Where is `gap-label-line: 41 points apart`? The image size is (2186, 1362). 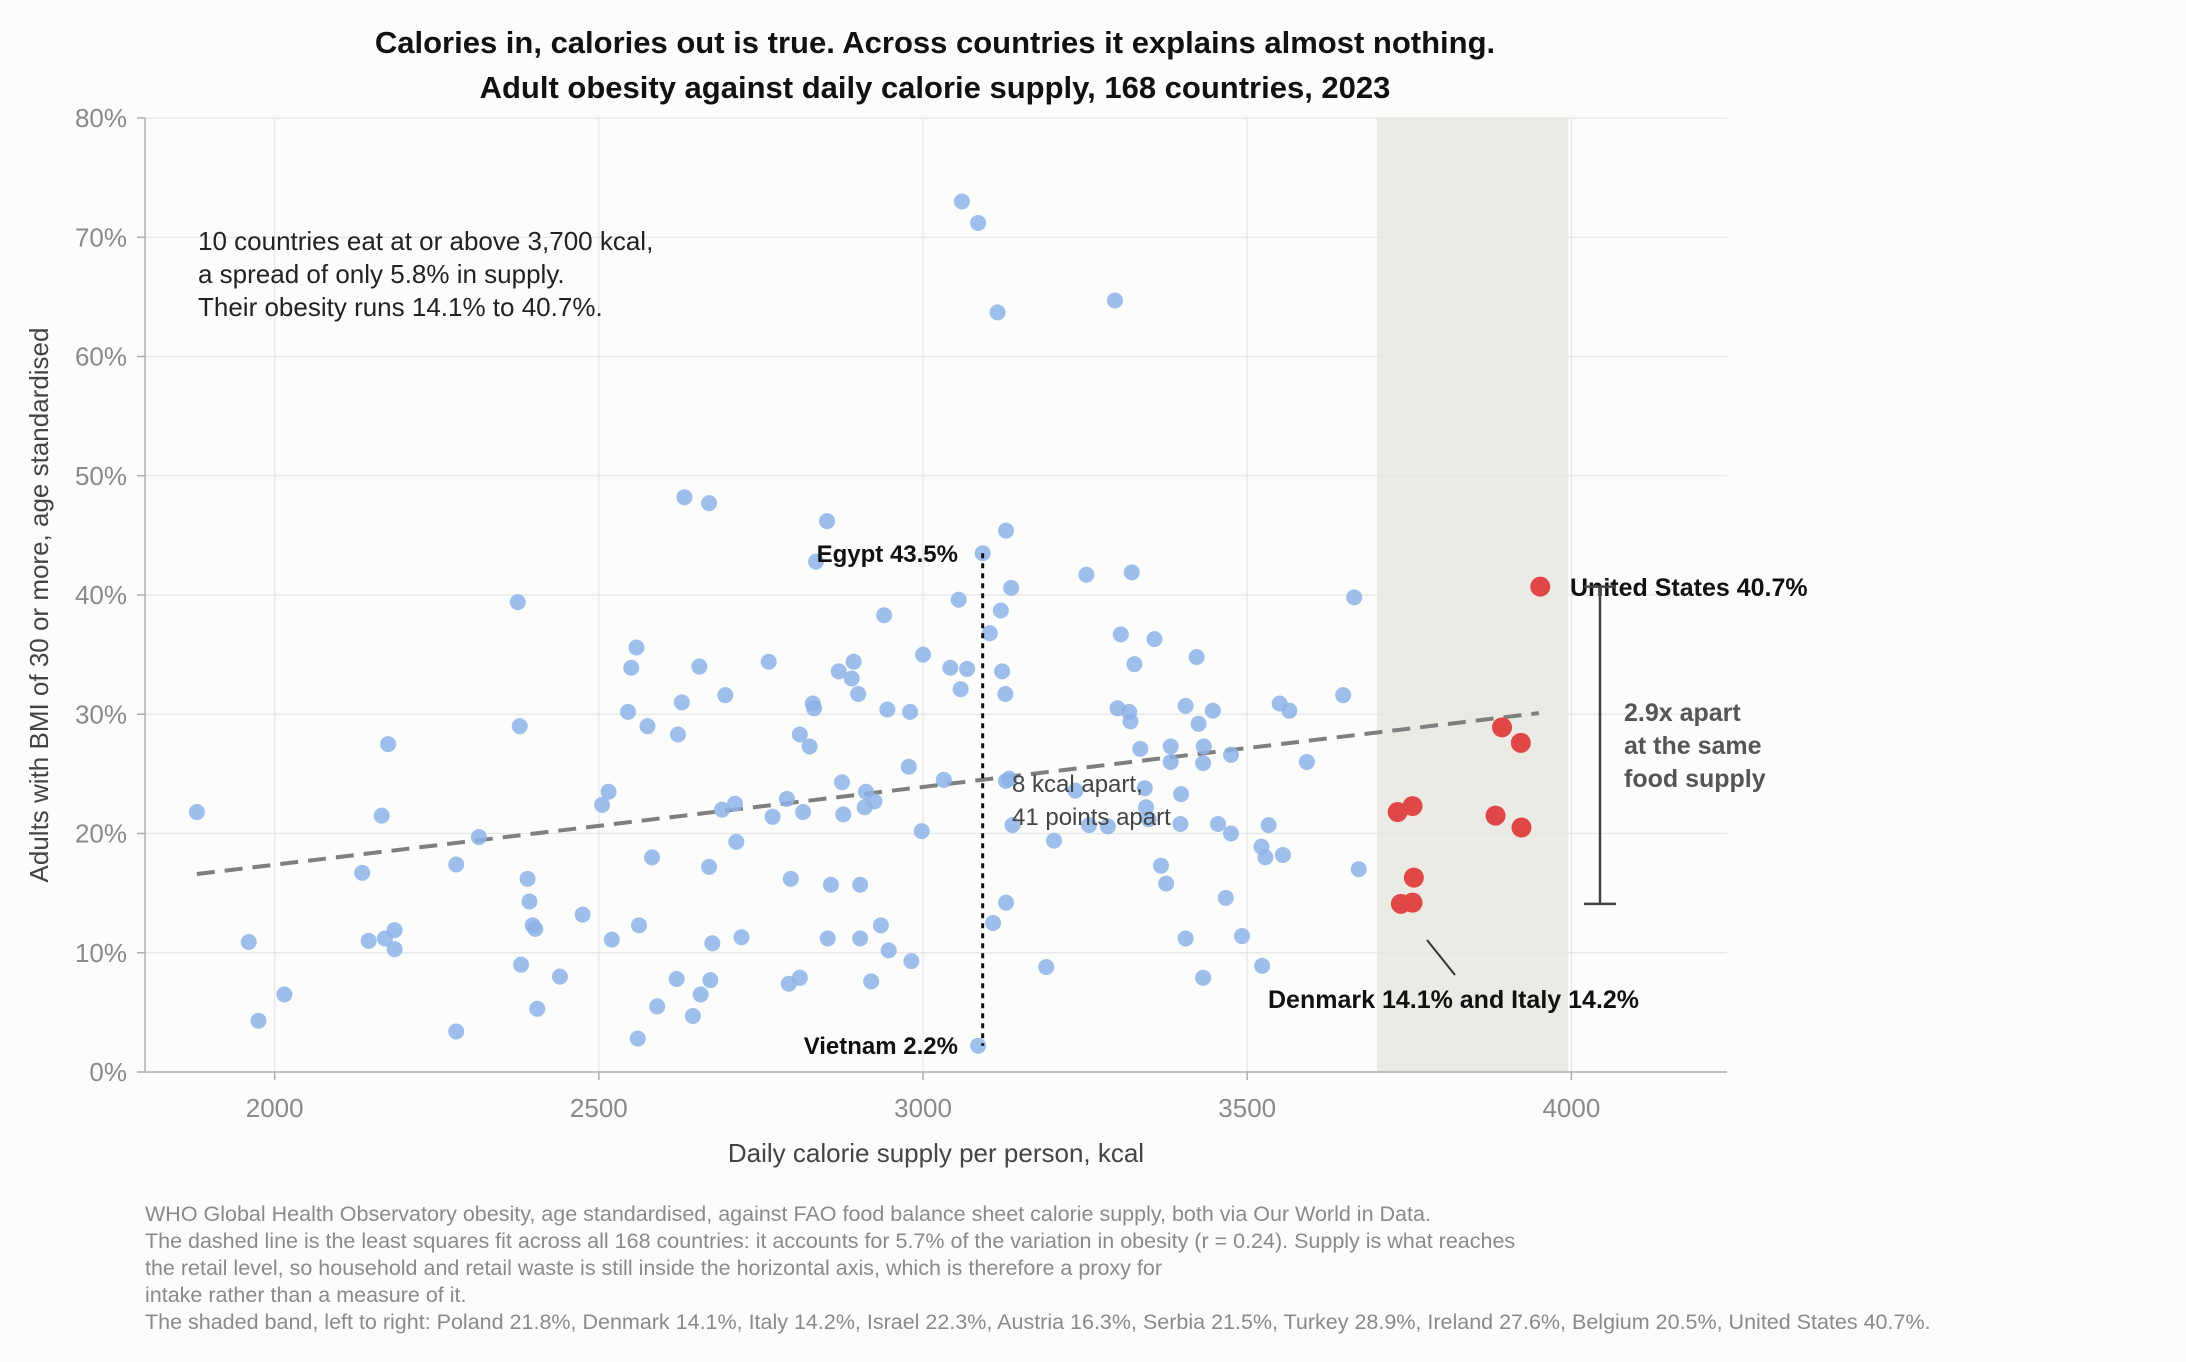
gap-label-line: 41 points apart is located at coordinates (1091, 817).